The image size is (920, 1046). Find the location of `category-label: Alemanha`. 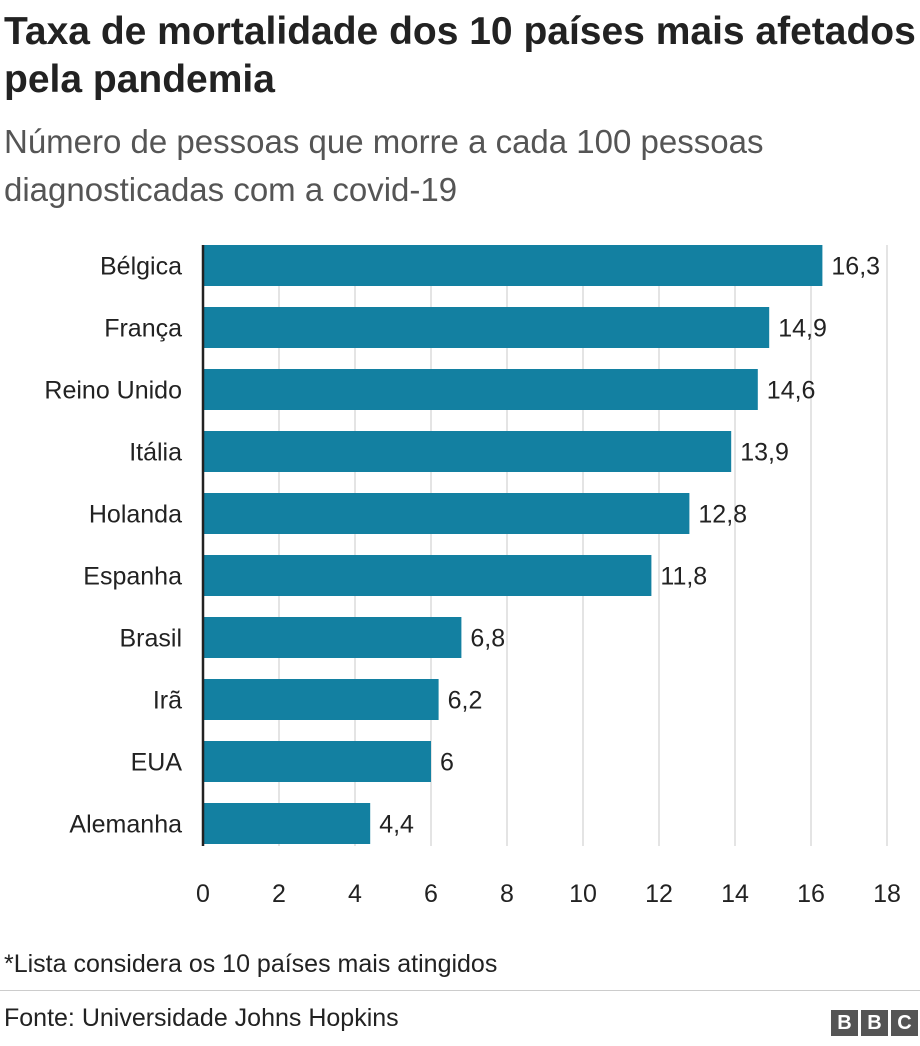

category-label: Alemanha is located at coordinates (125, 825).